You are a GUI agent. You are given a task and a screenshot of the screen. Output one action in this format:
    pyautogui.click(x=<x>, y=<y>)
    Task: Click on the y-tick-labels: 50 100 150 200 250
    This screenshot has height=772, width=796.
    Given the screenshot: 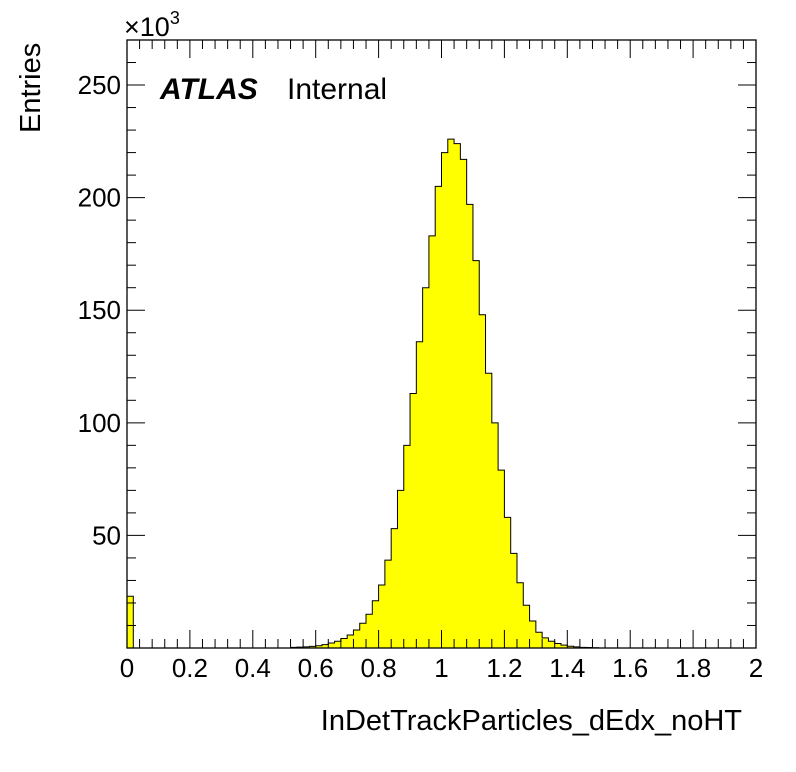 What is the action you would take?
    pyautogui.click(x=99, y=310)
    